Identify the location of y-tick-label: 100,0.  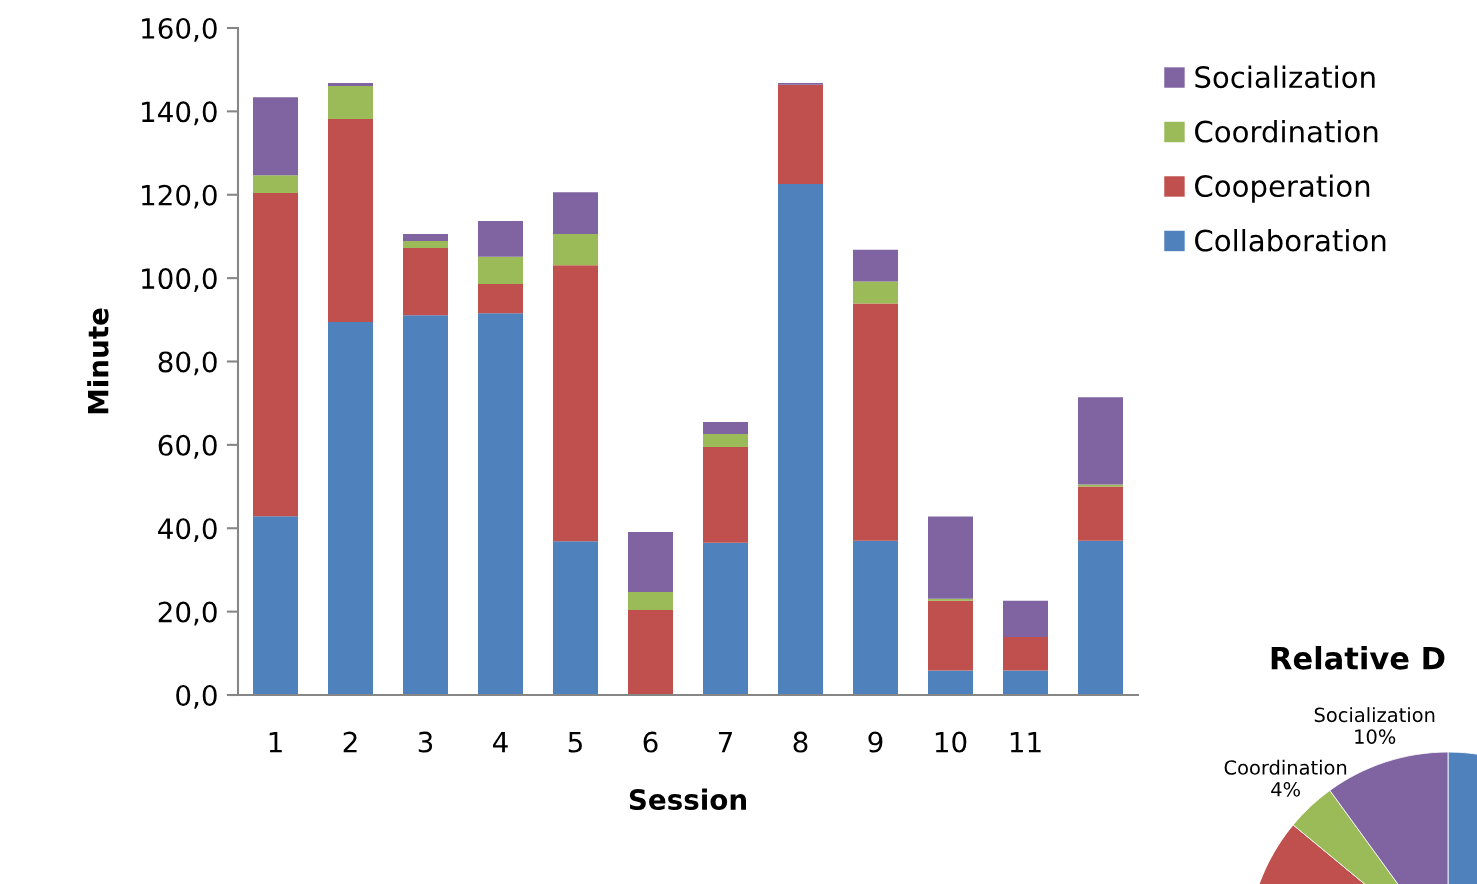
(179, 280).